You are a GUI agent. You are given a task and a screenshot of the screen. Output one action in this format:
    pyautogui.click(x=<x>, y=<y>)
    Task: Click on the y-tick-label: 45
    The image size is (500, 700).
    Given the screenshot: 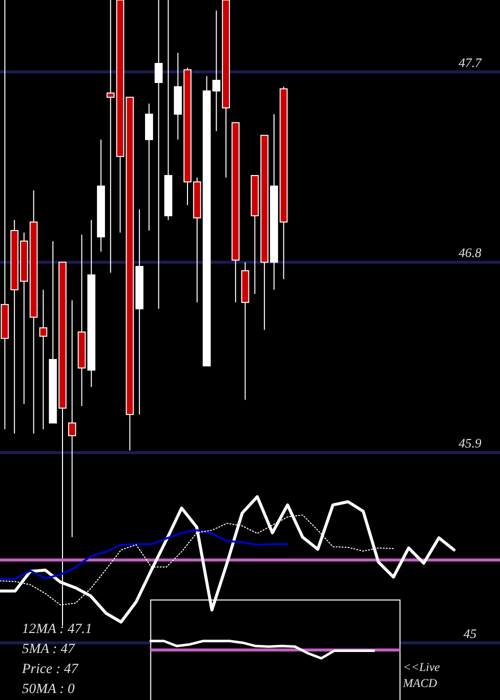 What is the action you would take?
    pyautogui.click(x=470, y=633)
    